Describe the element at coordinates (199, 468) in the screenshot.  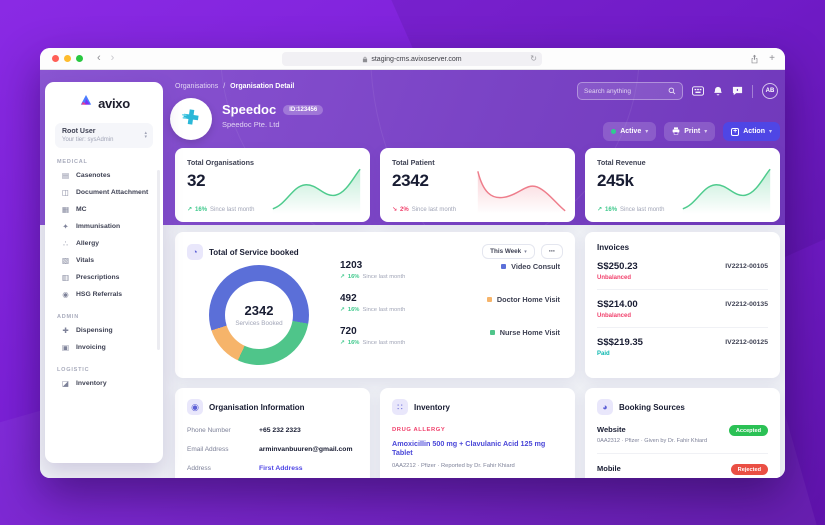
I see `info-label: Address` at that location.